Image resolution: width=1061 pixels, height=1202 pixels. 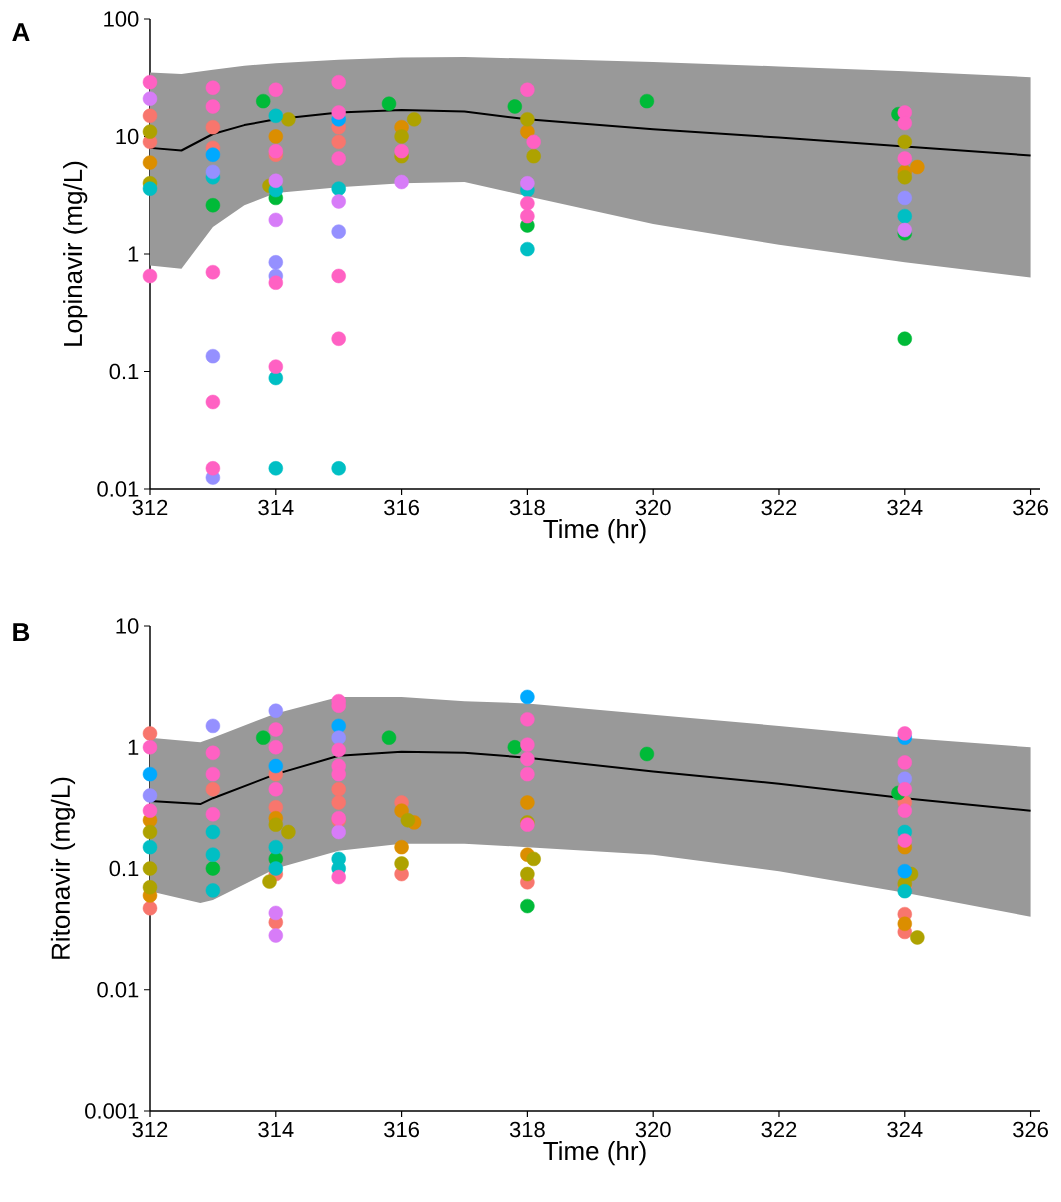 I want to click on y-axis-title: Lopinavir (mg/L), so click(x=75, y=253).